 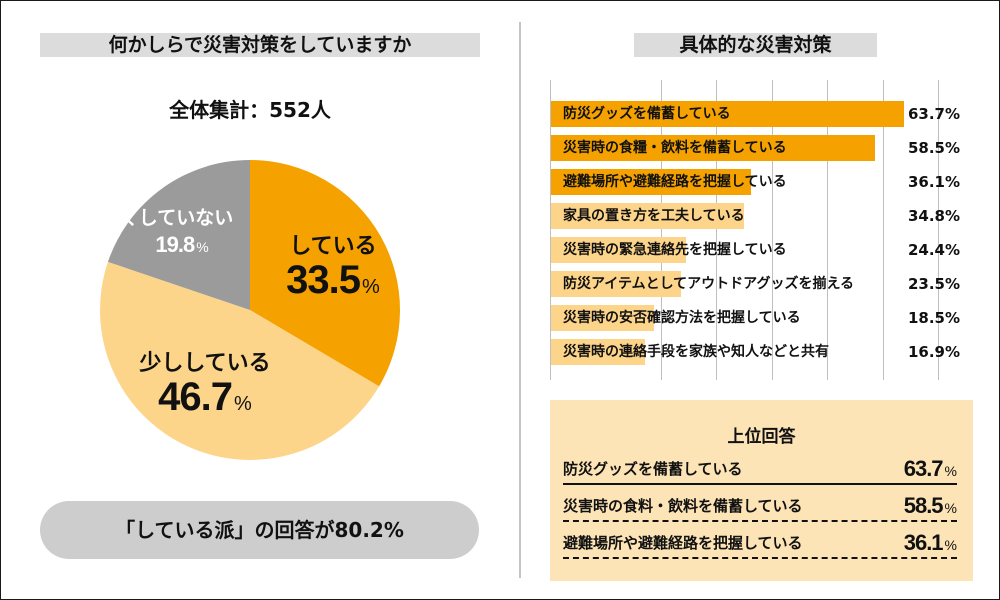 I want to click on top-answer-value: 58.5, so click(x=923, y=505).